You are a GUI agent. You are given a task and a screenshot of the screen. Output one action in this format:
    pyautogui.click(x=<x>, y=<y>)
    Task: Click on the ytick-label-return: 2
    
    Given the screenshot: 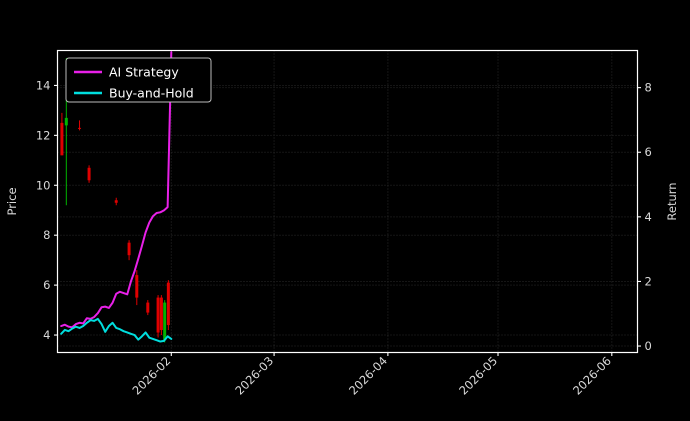 What is the action you would take?
    pyautogui.click(x=648, y=281)
    